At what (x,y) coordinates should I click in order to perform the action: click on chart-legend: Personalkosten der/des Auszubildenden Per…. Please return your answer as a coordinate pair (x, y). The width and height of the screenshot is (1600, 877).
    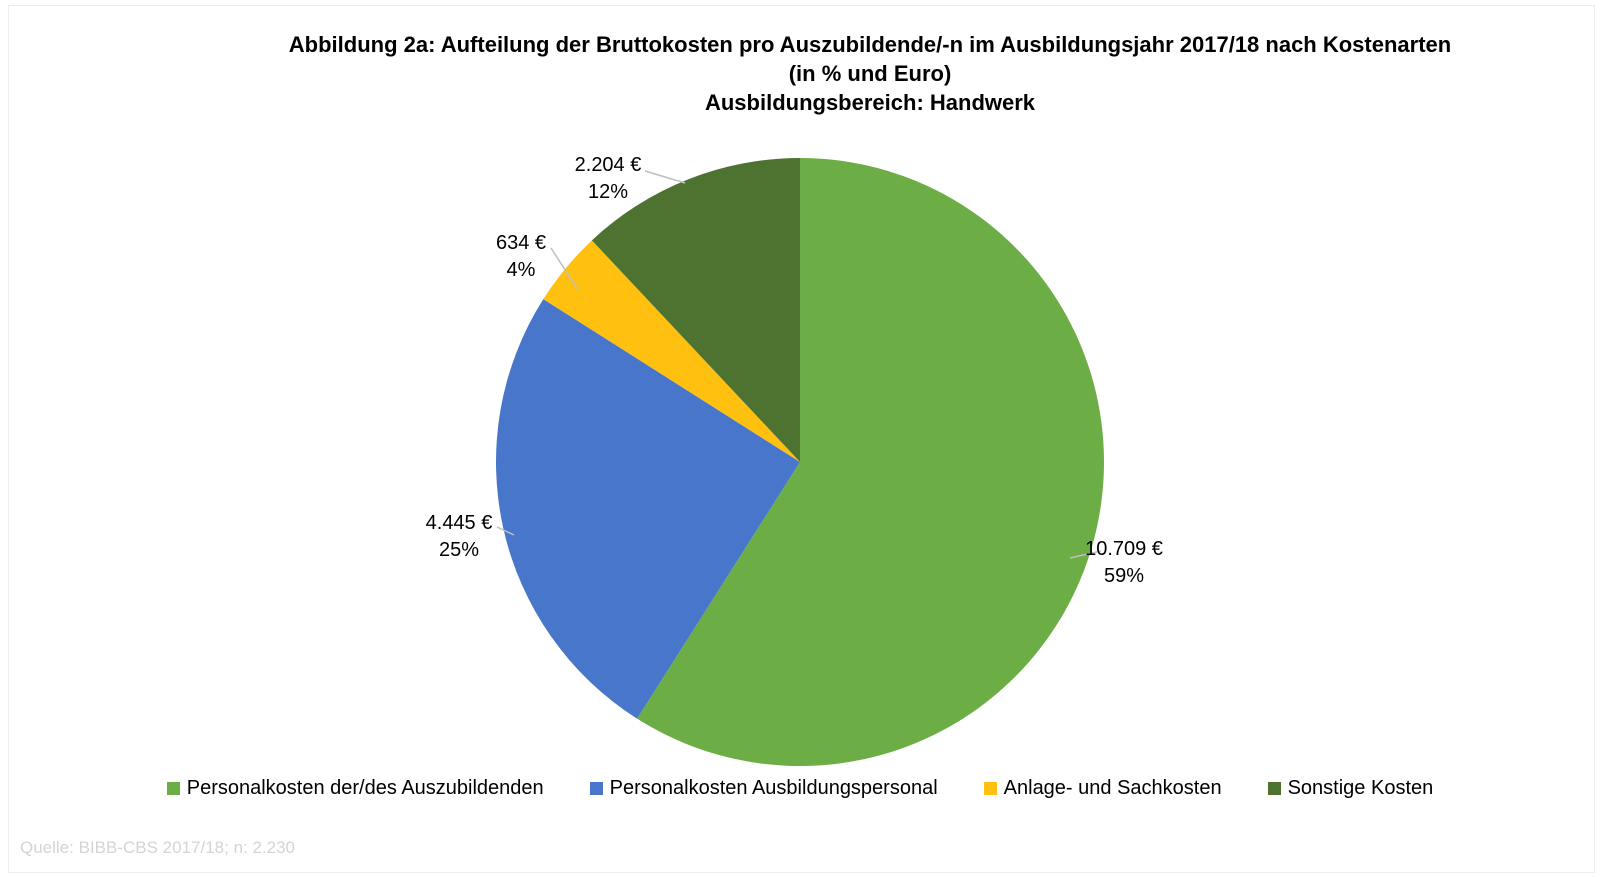
    Looking at the image, I should click on (800, 788).